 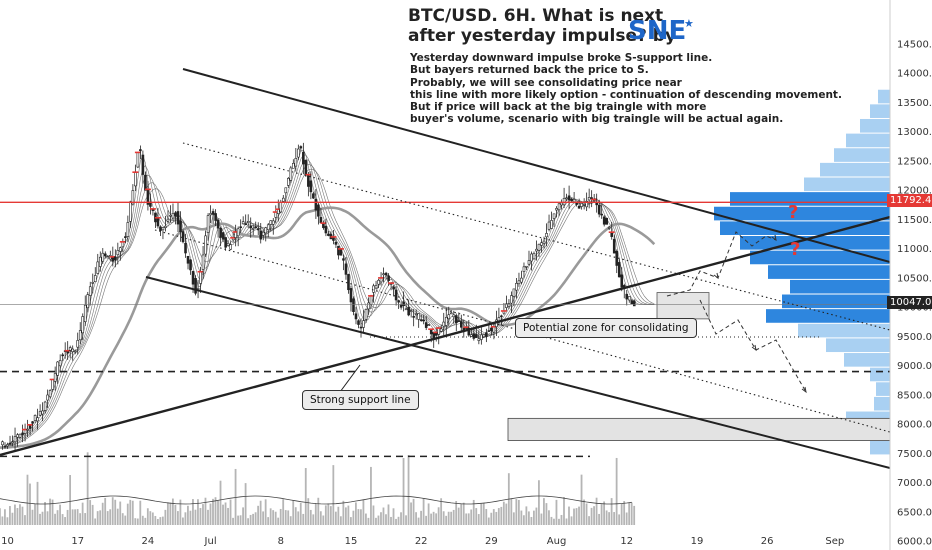 I want to click on brand-logo: SNE, so click(x=657, y=31).